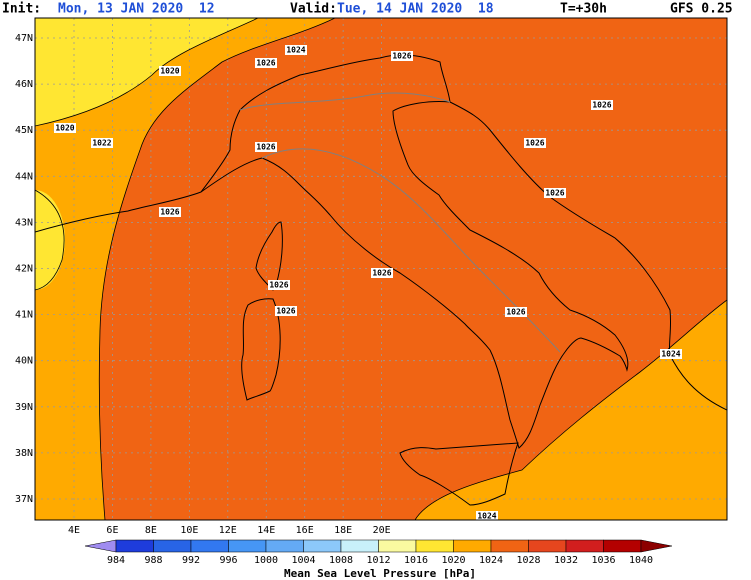 The width and height of the screenshot is (751, 580). Describe the element at coordinates (303, 560) in the screenshot. I see `colorbar-label: 1004` at that location.